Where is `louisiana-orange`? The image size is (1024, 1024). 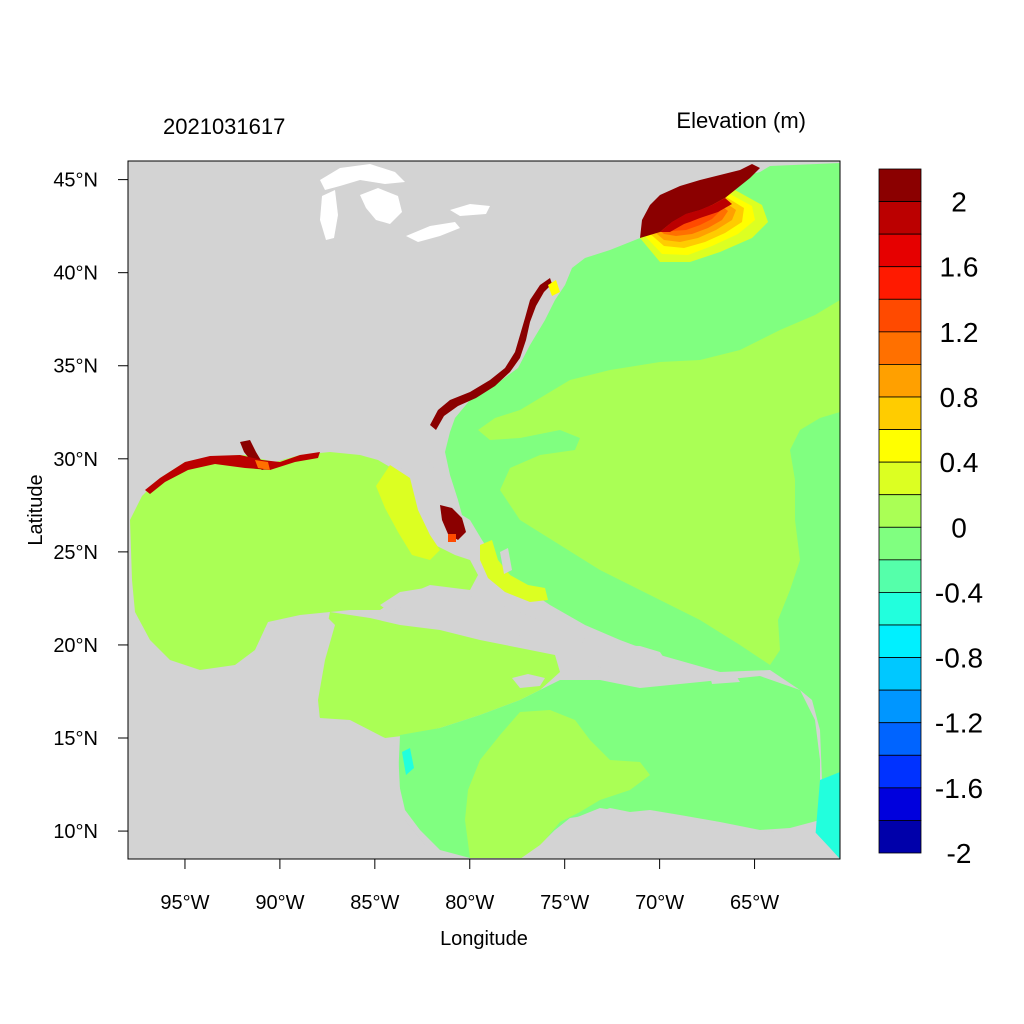
louisiana-orange is located at coordinates (262, 465).